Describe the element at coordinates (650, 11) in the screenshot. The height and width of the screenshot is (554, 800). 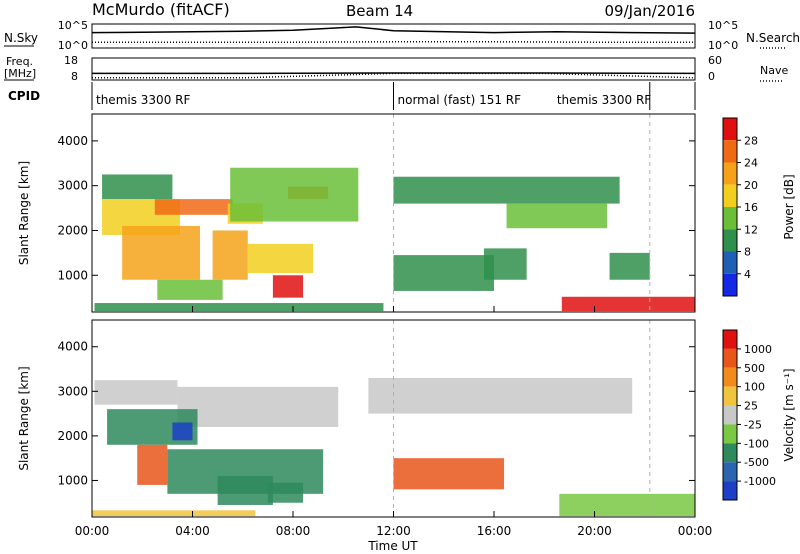
I see `date-title: 09/Jan/2016` at that location.